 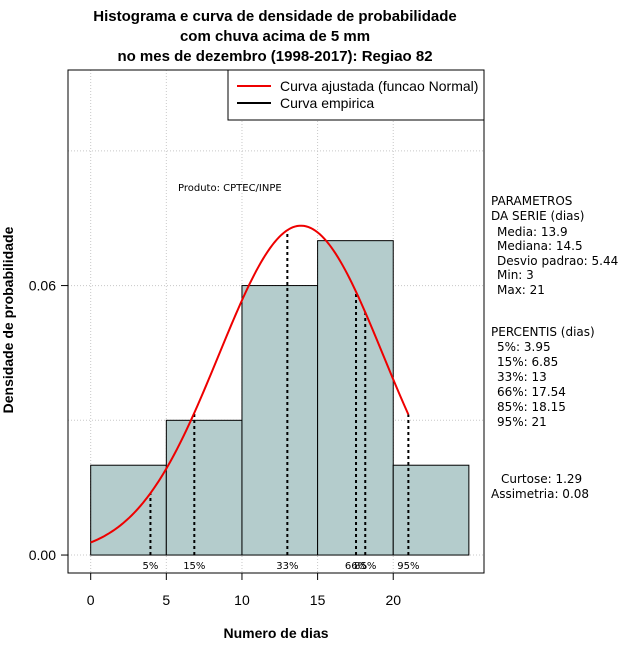 I want to click on x-tick-label: 20, so click(x=393, y=600).